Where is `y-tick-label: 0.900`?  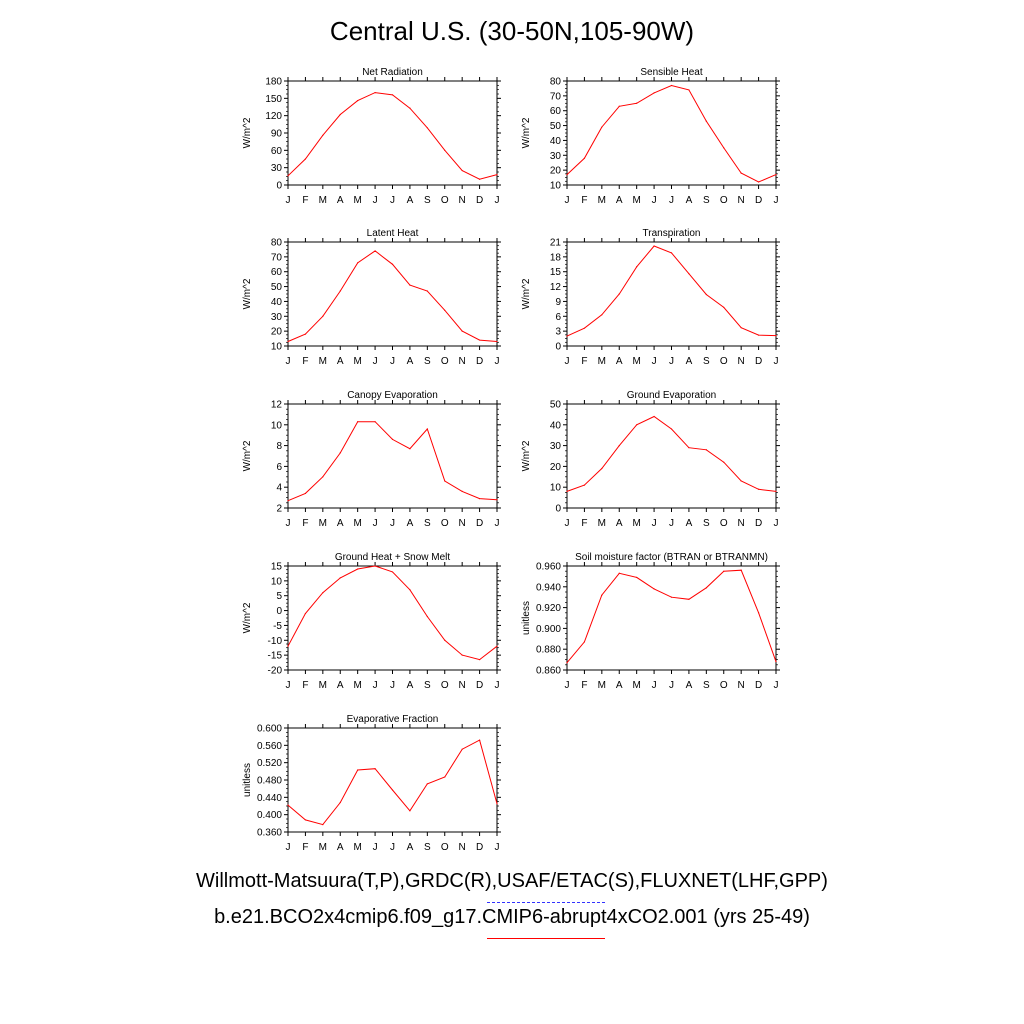 y-tick-label: 0.900 is located at coordinates (548, 629).